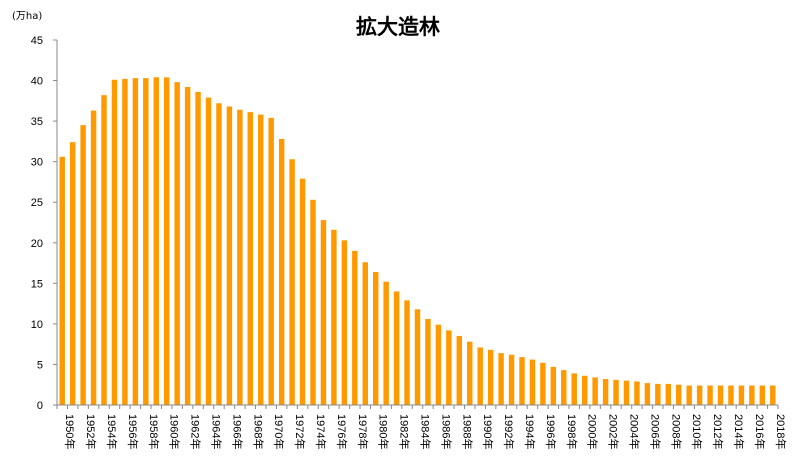 This screenshot has width=797, height=473. What do you see at coordinates (104, 250) in the screenshot?
I see `bar-1954` at bounding box center [104, 250].